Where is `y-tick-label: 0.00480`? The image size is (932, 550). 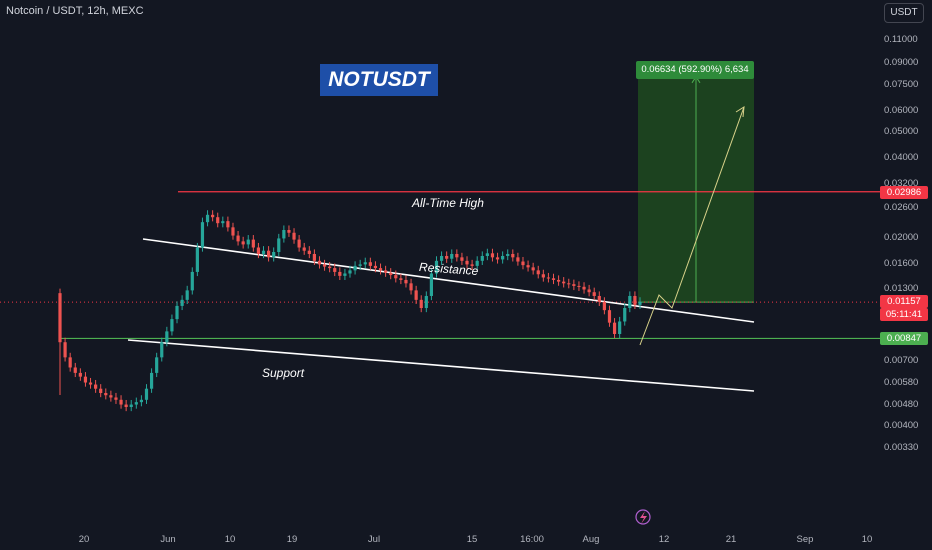 y-tick-label: 0.00480 is located at coordinates (901, 404).